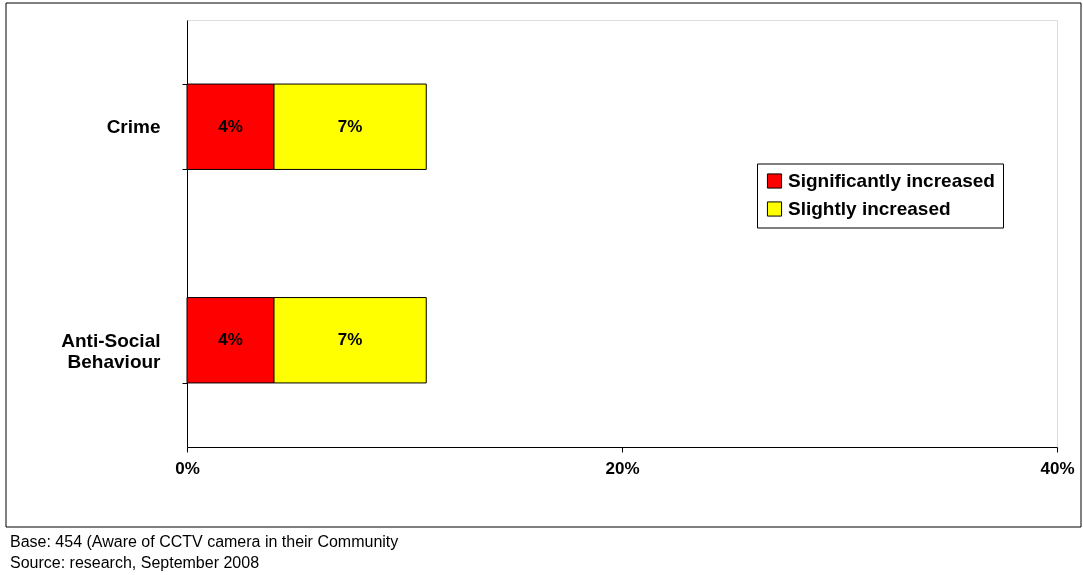  I want to click on y-tick-label: Anti-Social Behaviour, so click(111, 350).